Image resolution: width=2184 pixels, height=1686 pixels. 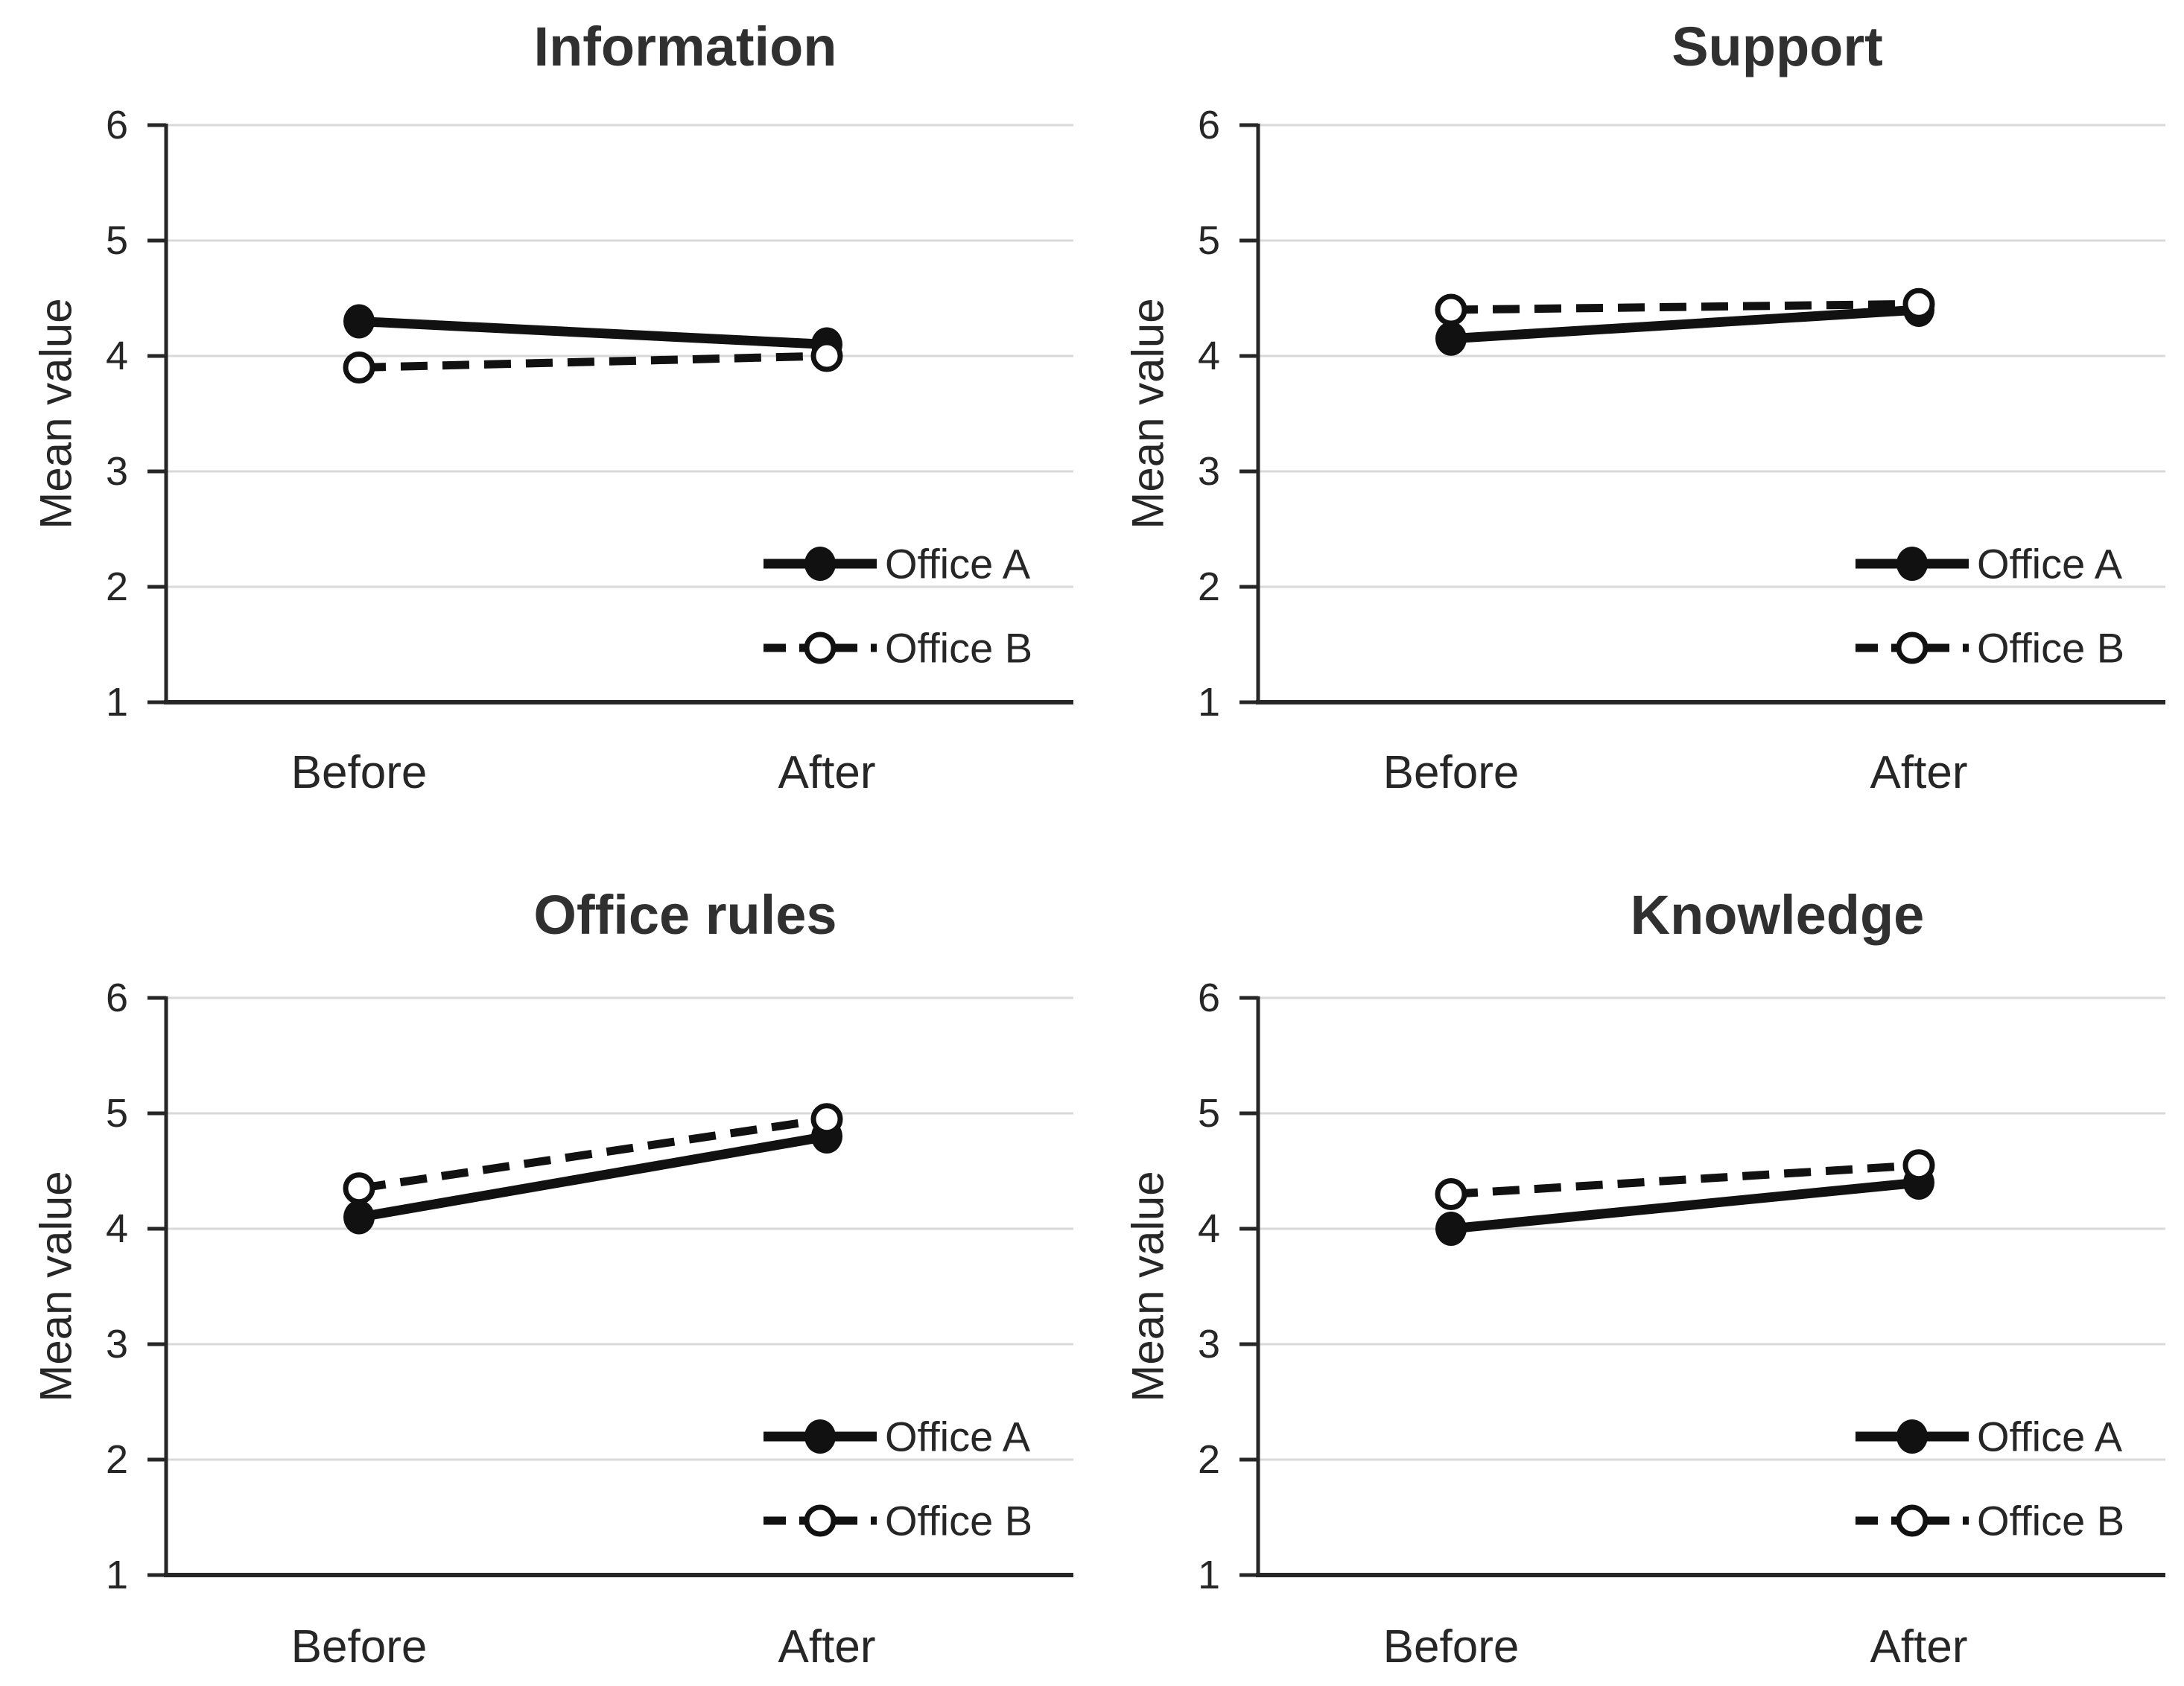 I want to click on chart-title: Support, so click(x=1777, y=46).